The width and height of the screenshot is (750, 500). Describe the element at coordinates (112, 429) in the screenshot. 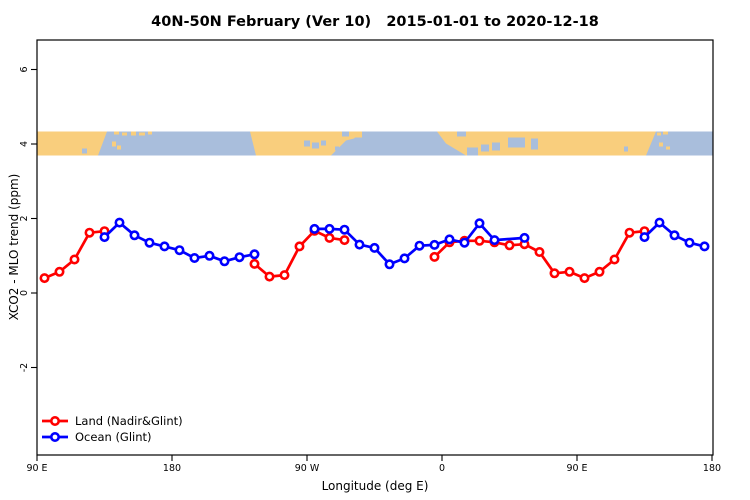

I see `legend: Land (Nadir&Glint) Ocean (Glint)` at that location.